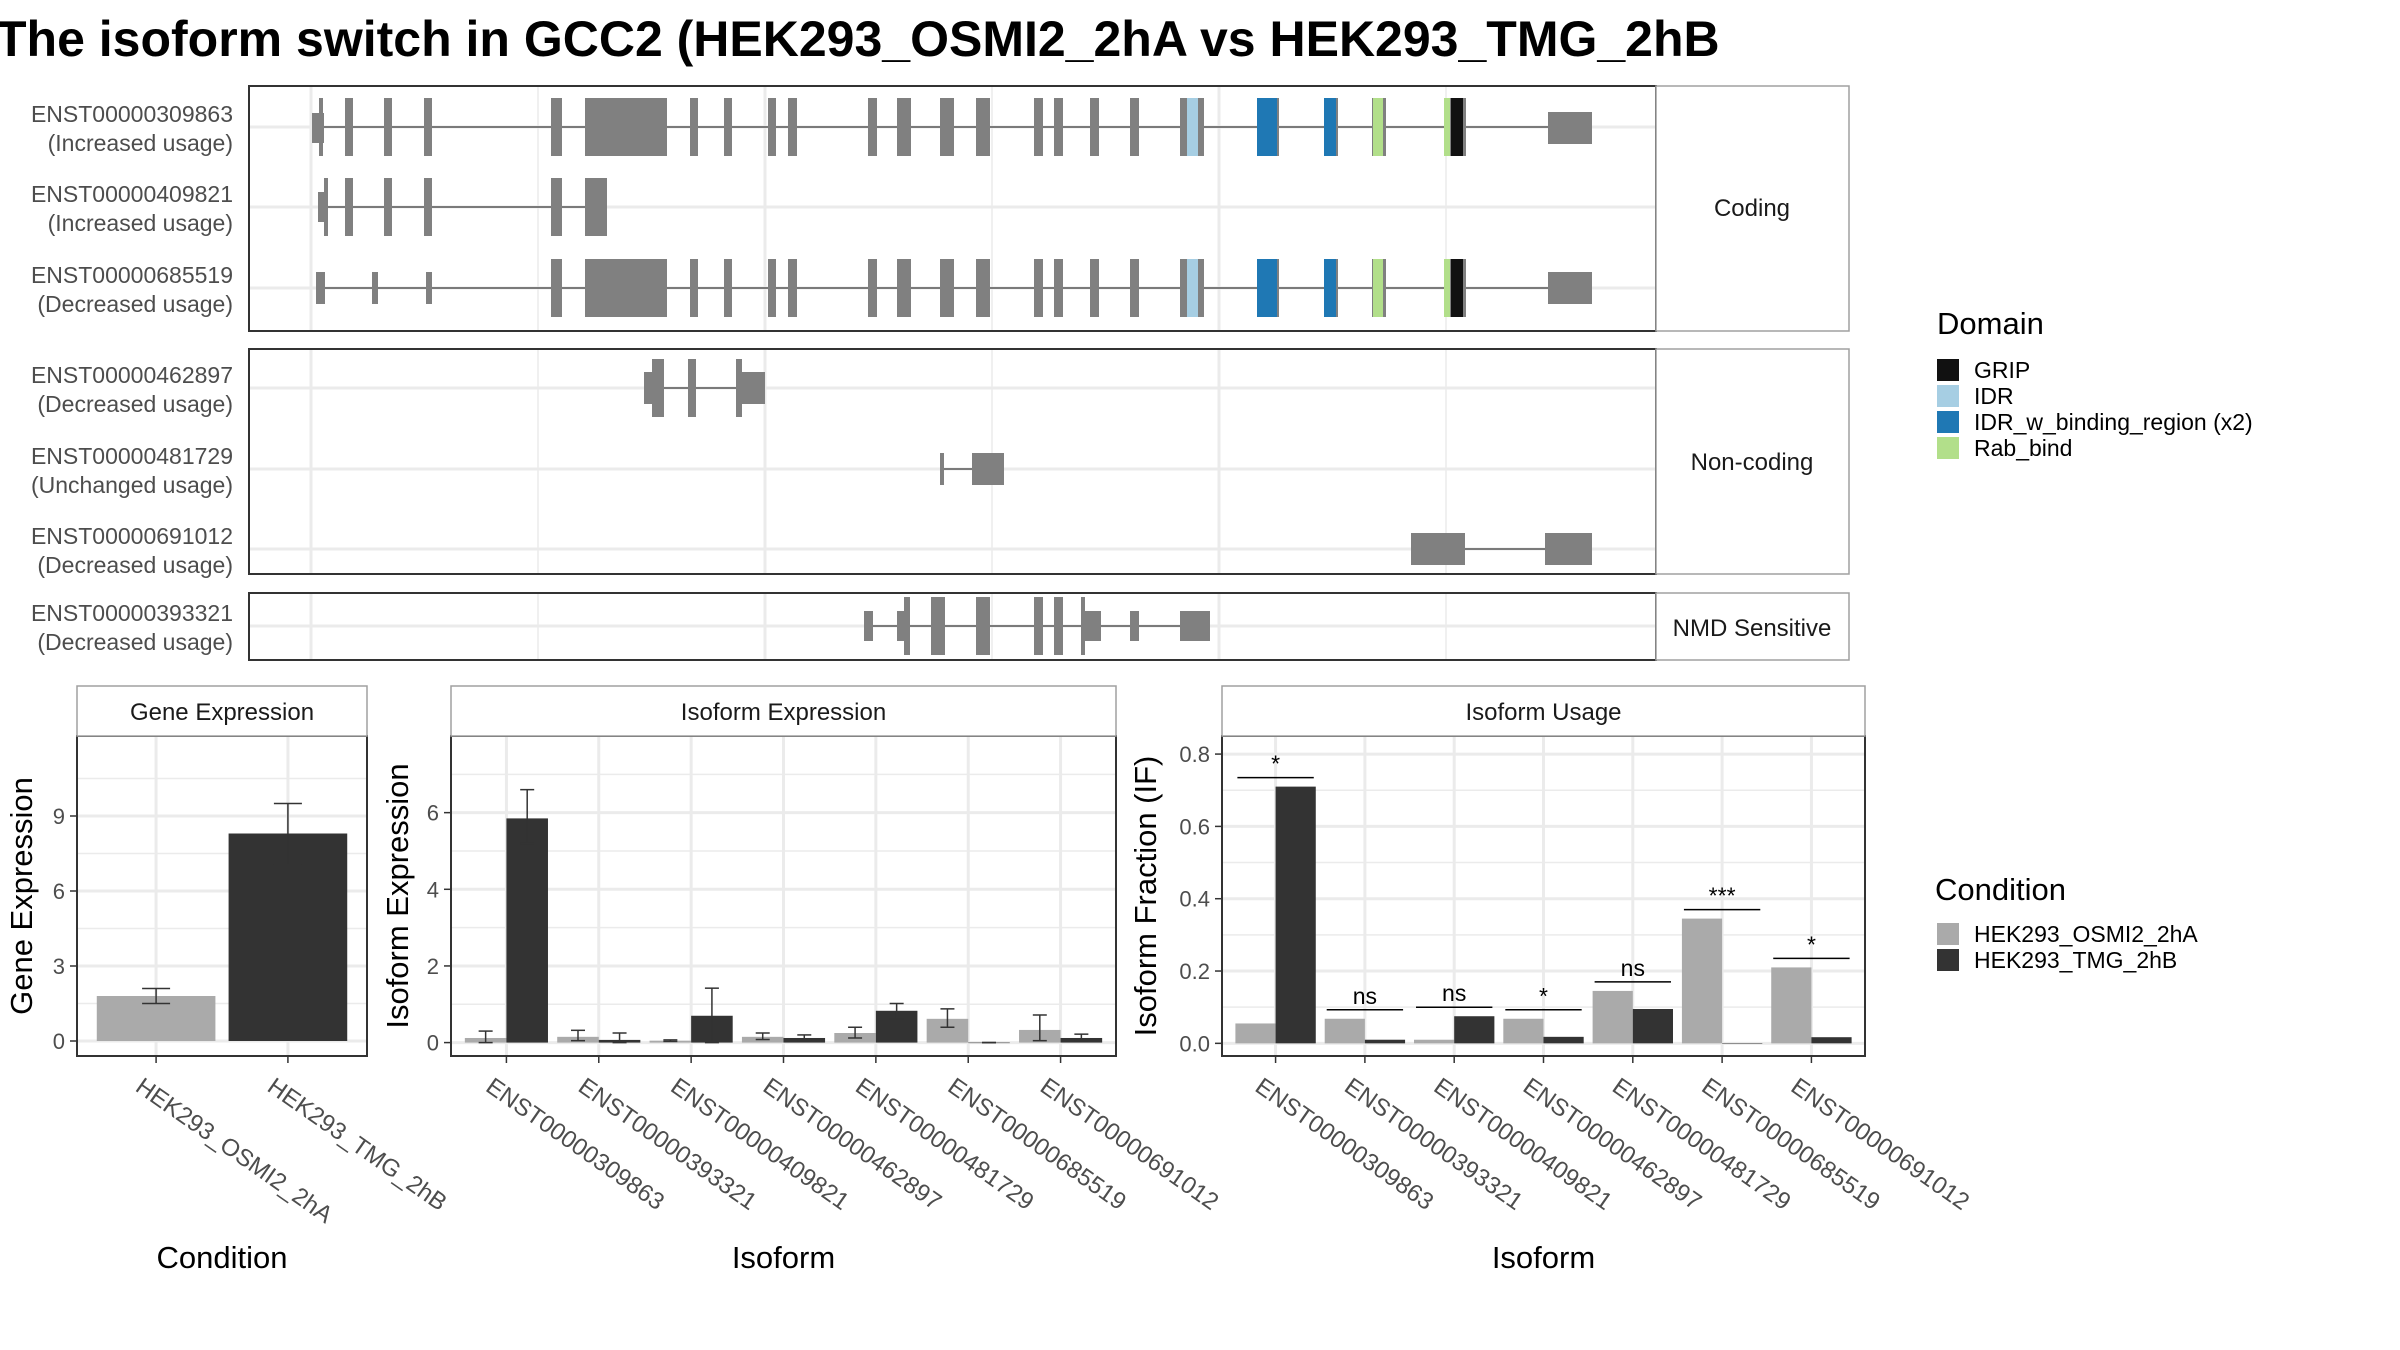 This screenshot has width=2400, height=1350. Describe the element at coordinates (132, 485) in the screenshot. I see `transcript-usage-label: (Unchanged usage)` at that location.